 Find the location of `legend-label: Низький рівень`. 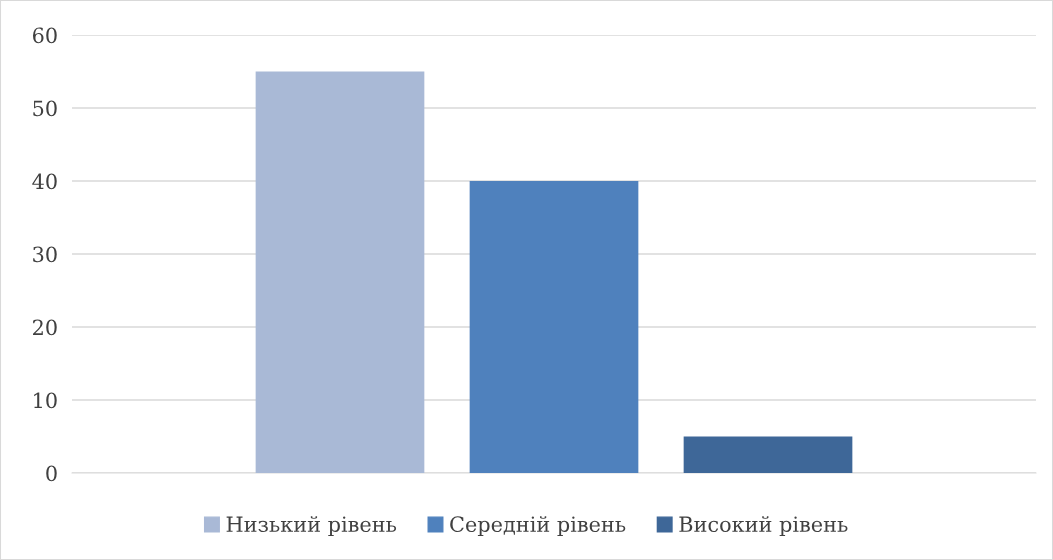

legend-label: Низький рівень is located at coordinates (311, 526).